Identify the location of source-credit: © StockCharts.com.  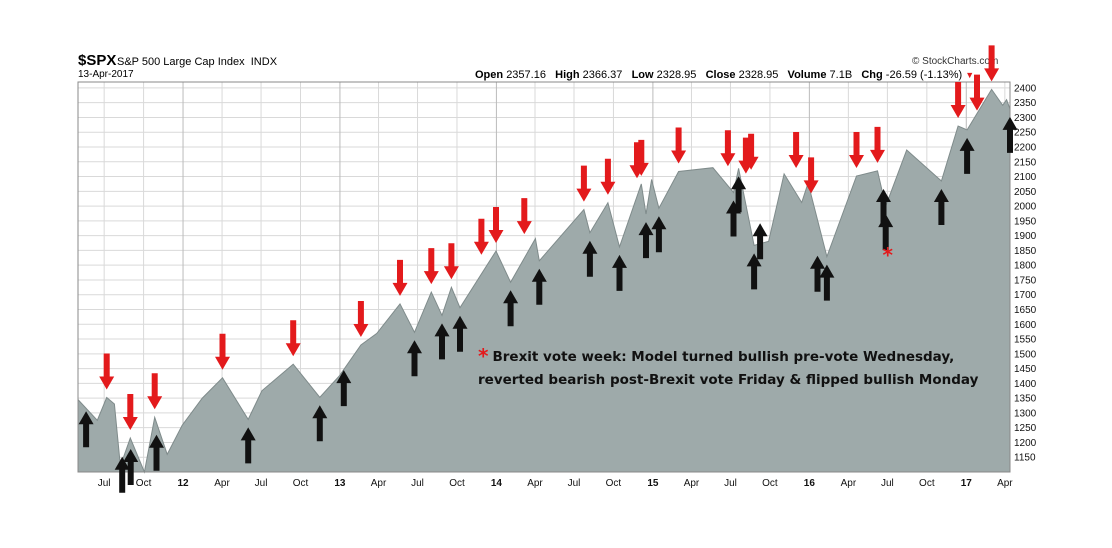
(955, 61).